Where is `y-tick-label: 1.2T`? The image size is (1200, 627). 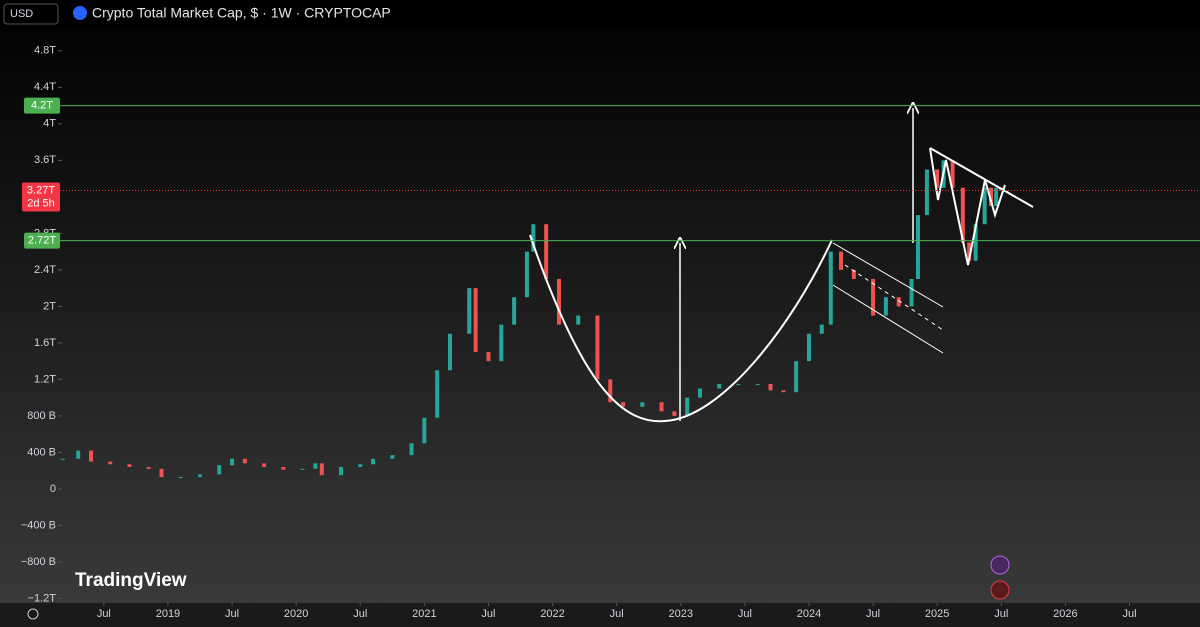
y-tick-label: 1.2T is located at coordinates (45, 379).